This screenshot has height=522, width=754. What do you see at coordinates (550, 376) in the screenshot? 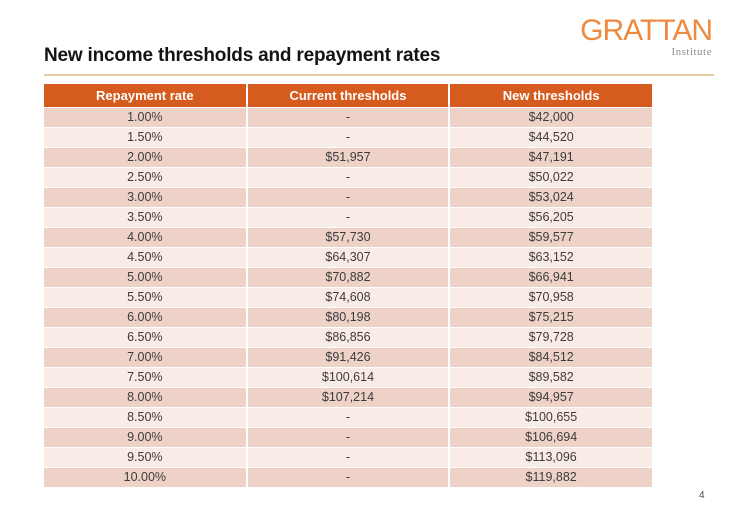
I see `table-cell-new-threshold: $89,582` at bounding box center [550, 376].